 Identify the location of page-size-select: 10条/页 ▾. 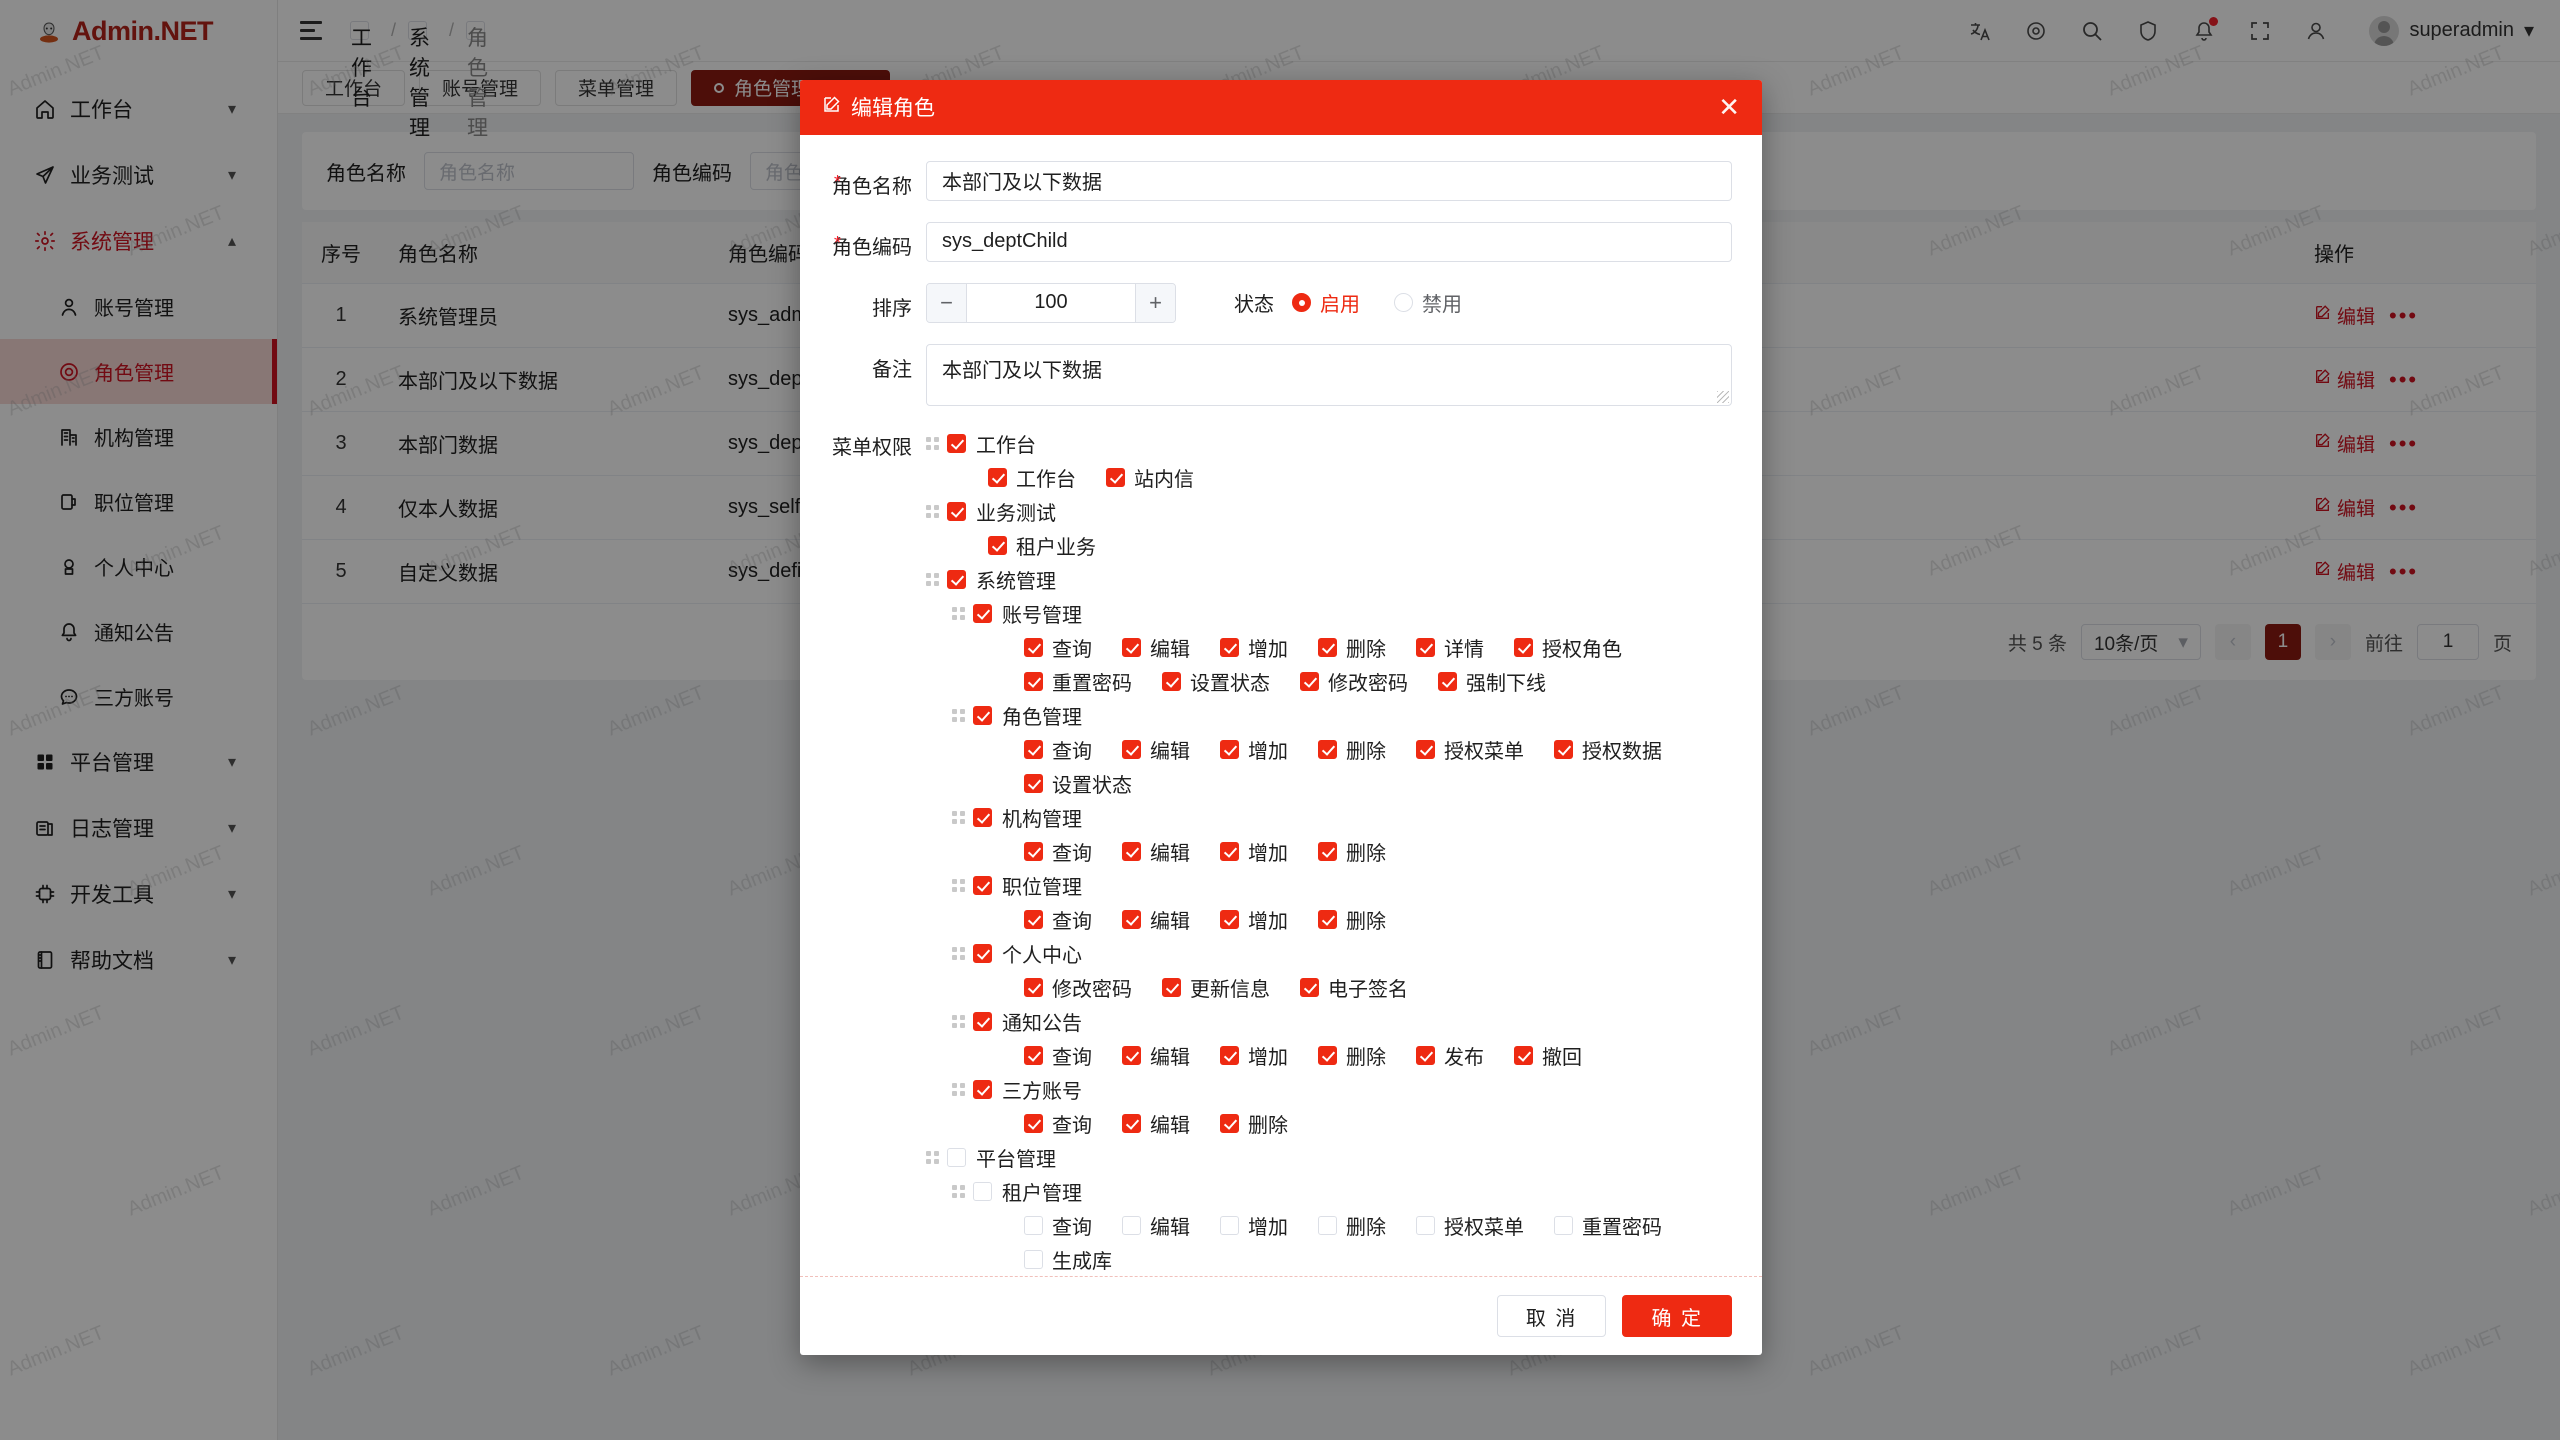
(2140, 642).